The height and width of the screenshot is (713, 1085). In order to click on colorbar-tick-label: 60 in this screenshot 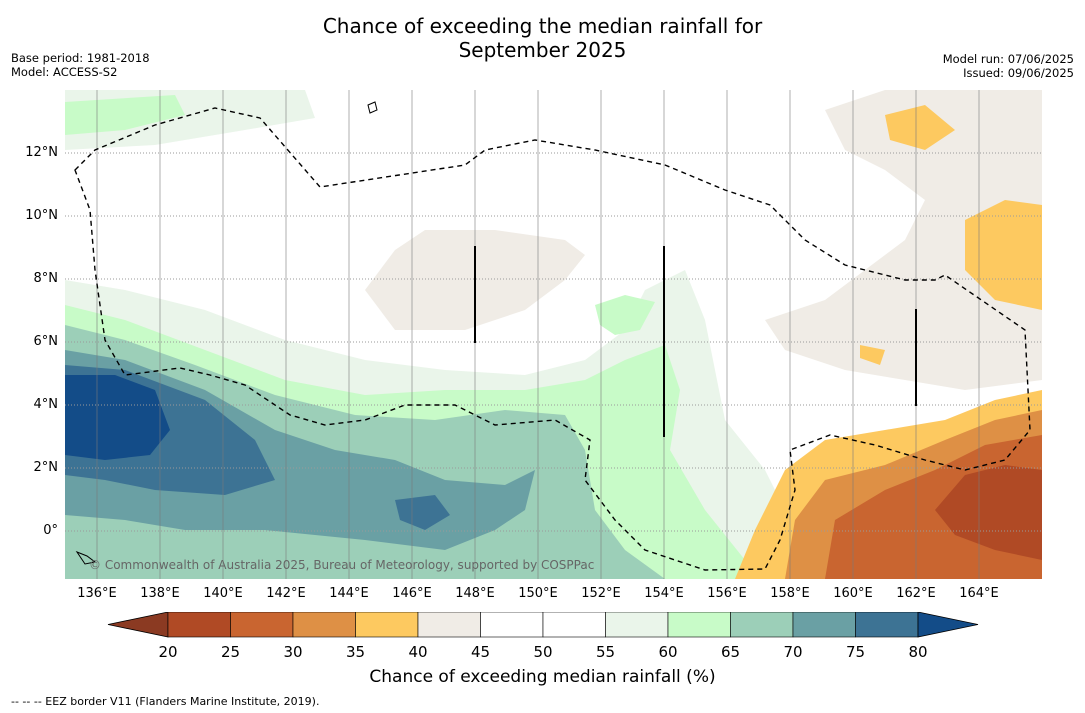, I will do `click(668, 652)`.